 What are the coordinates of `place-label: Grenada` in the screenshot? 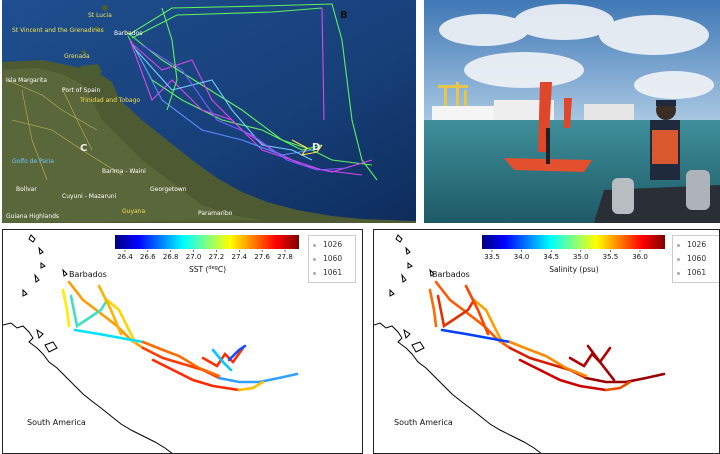 It's located at (77, 56).